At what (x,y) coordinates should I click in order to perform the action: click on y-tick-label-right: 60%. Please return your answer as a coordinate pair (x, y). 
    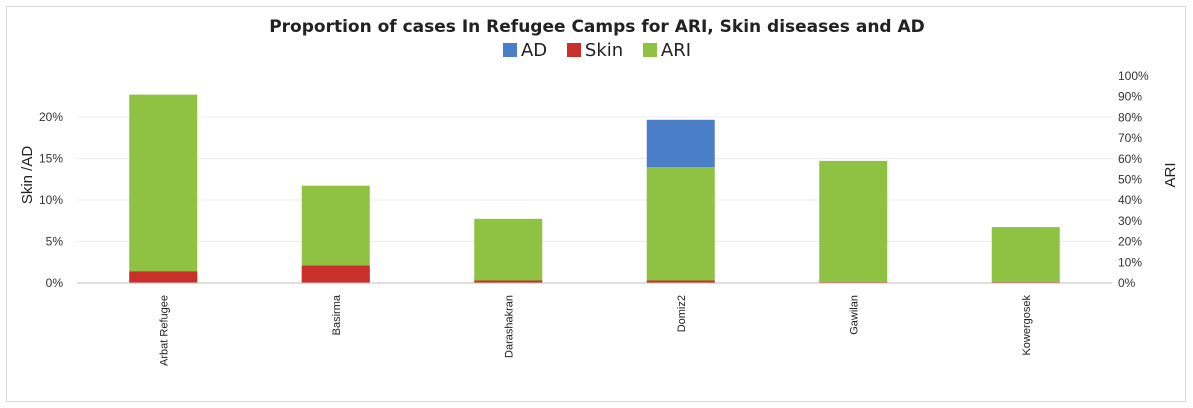
    Looking at the image, I should click on (1130, 159).